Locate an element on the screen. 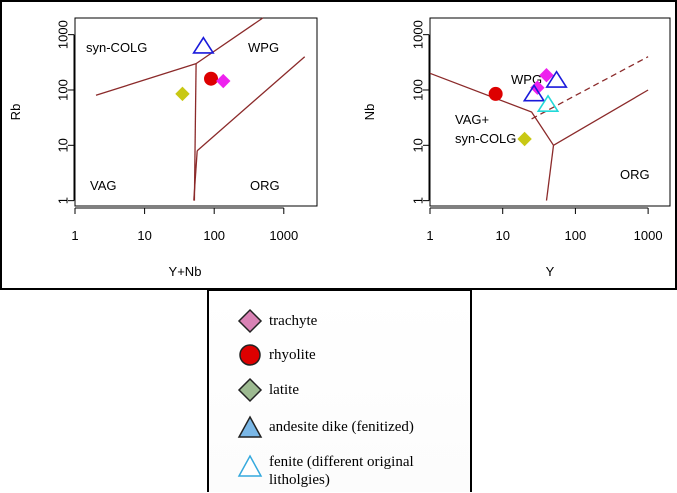 This screenshot has width=677, height=493. legend-item-latite: latite is located at coordinates (348, 390).